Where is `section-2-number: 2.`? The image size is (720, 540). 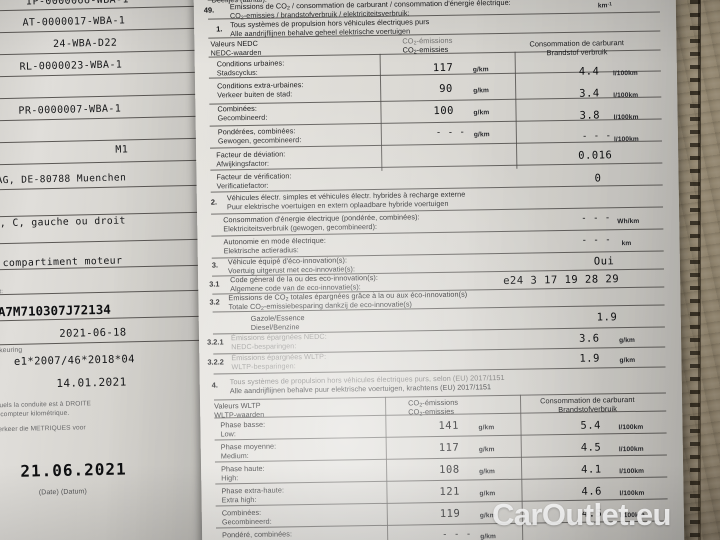
section-2-number: 2. is located at coordinates (214, 202).